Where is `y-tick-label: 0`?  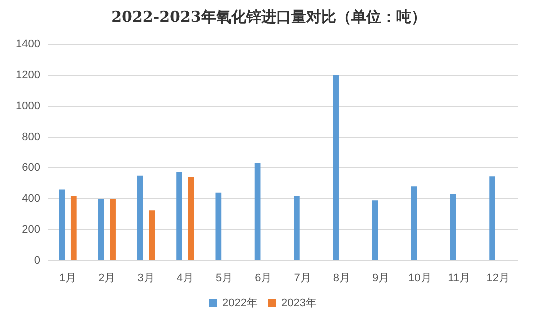
y-tick-label: 0 is located at coordinates (37, 260).